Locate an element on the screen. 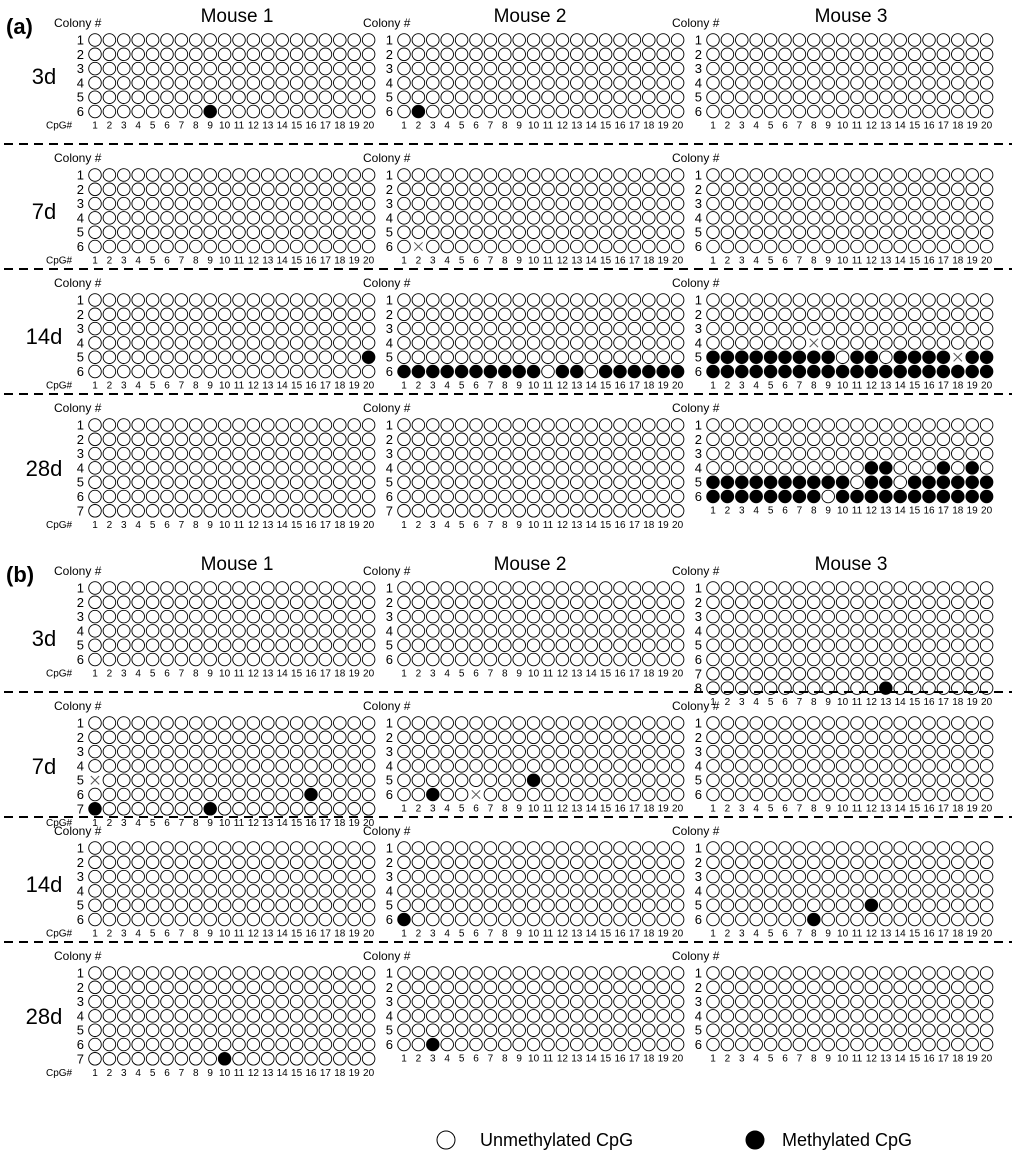 The height and width of the screenshot is (1157, 1024). cpg-tick-label: 14 is located at coordinates (592, 1059).